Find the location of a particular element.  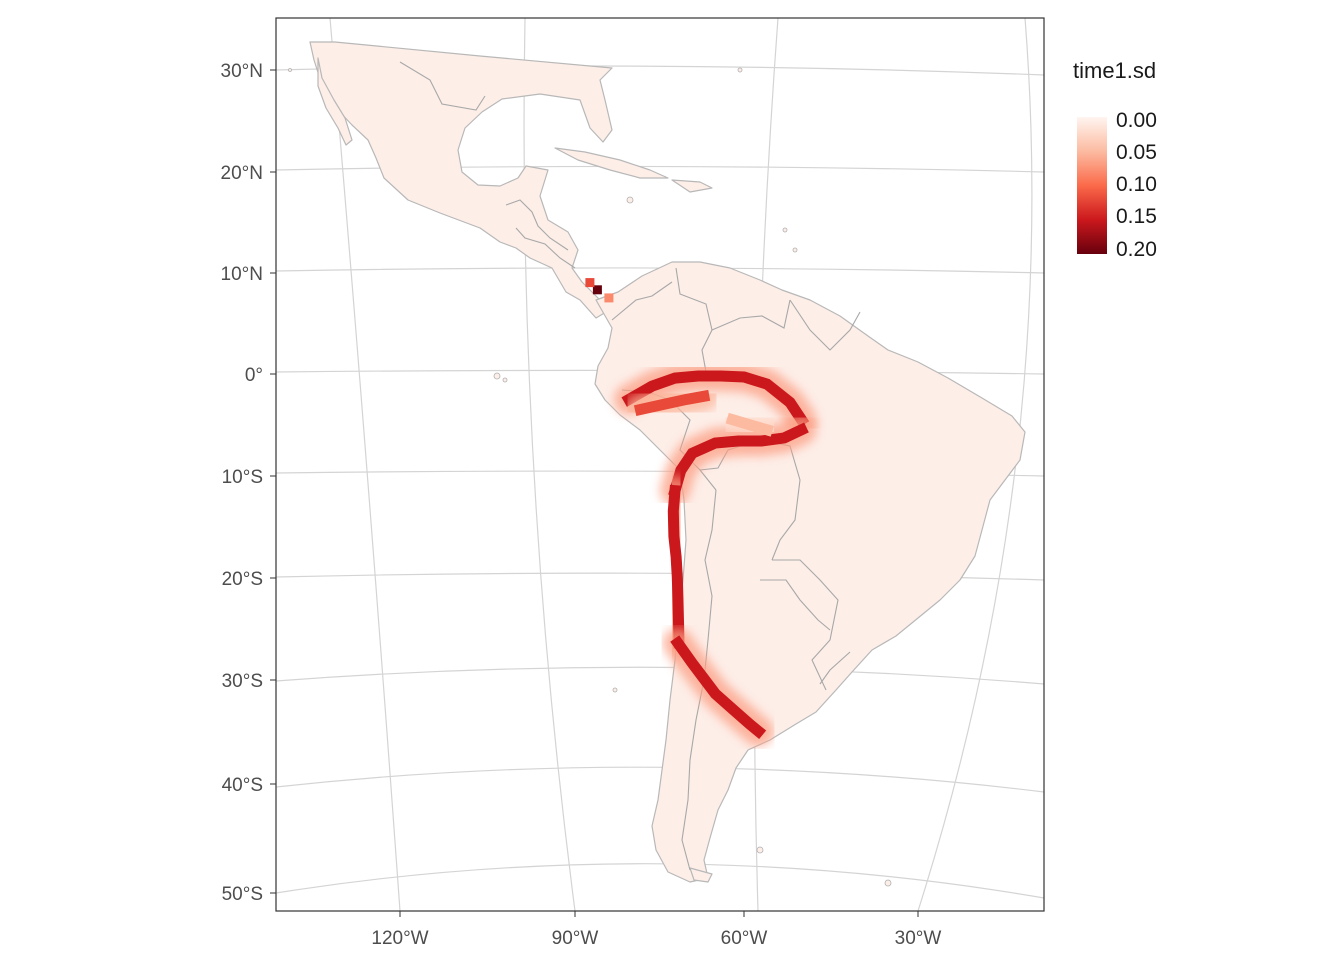

y-label-10n: 10°N is located at coordinates (242, 274).